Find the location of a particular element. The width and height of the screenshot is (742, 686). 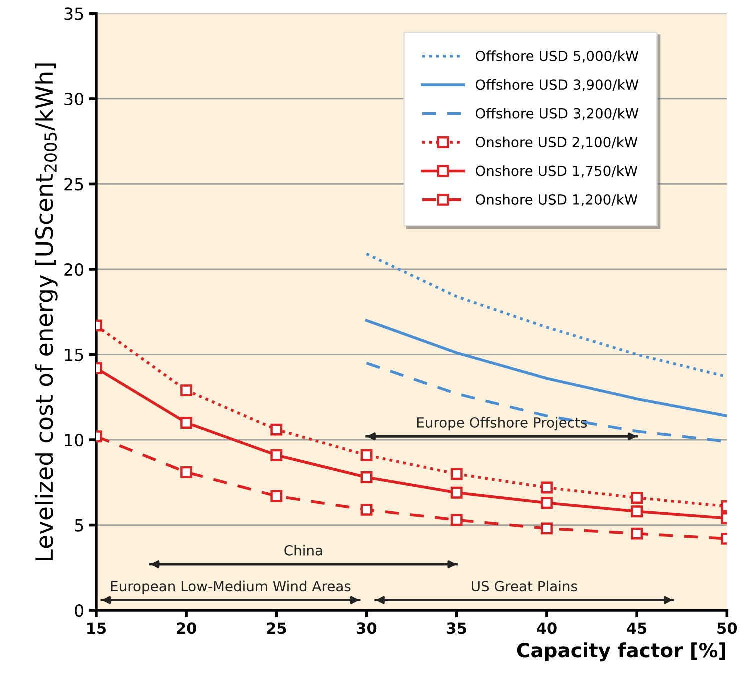

series-label: European Low-Medium Wind Areas is located at coordinates (231, 587).